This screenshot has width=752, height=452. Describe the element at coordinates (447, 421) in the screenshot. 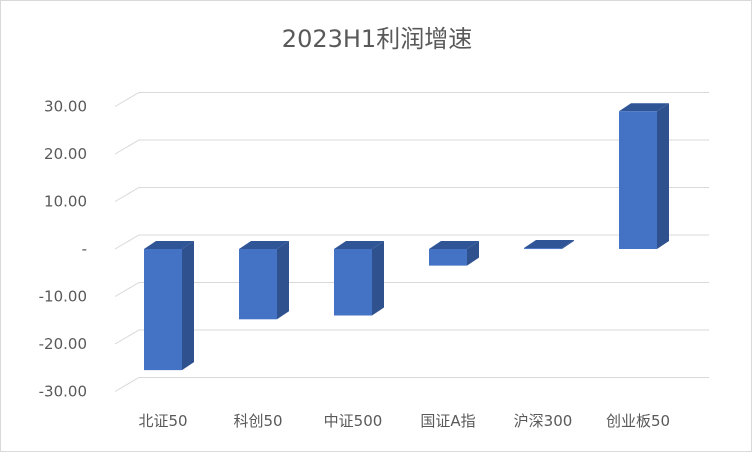

I see `x-tick-label: 国证A指` at that location.